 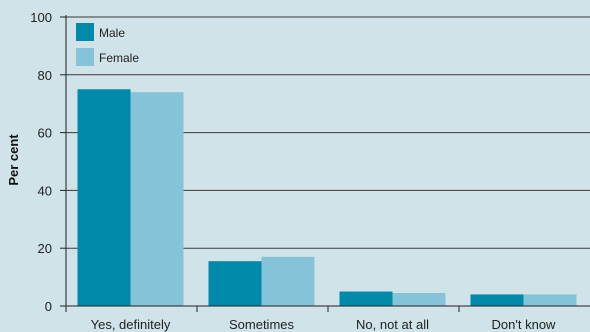 What do you see at coordinates (45, 75) in the screenshot?
I see `y-tick-label: 80` at bounding box center [45, 75].